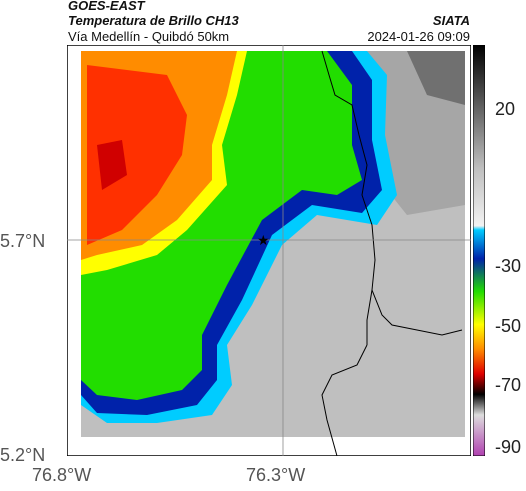 Image resolution: width=526 pixels, height=491 pixels. What do you see at coordinates (451, 20) in the screenshot?
I see `org-label: SIATA` at bounding box center [451, 20].